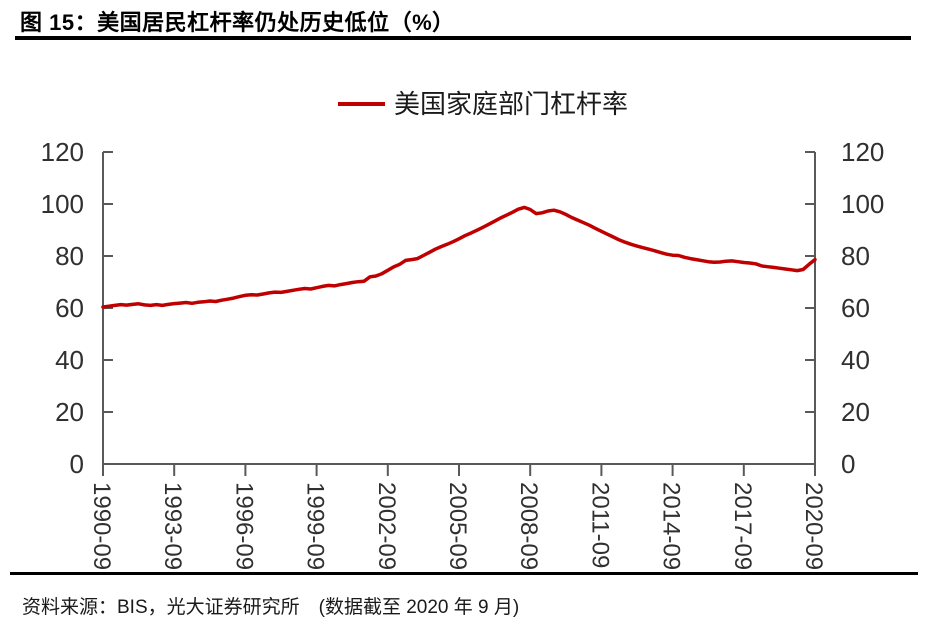 Image resolution: width=928 pixels, height=631 pixels. Describe the element at coordinates (464, 573) in the screenshot. I see `bottom-divider` at that location.